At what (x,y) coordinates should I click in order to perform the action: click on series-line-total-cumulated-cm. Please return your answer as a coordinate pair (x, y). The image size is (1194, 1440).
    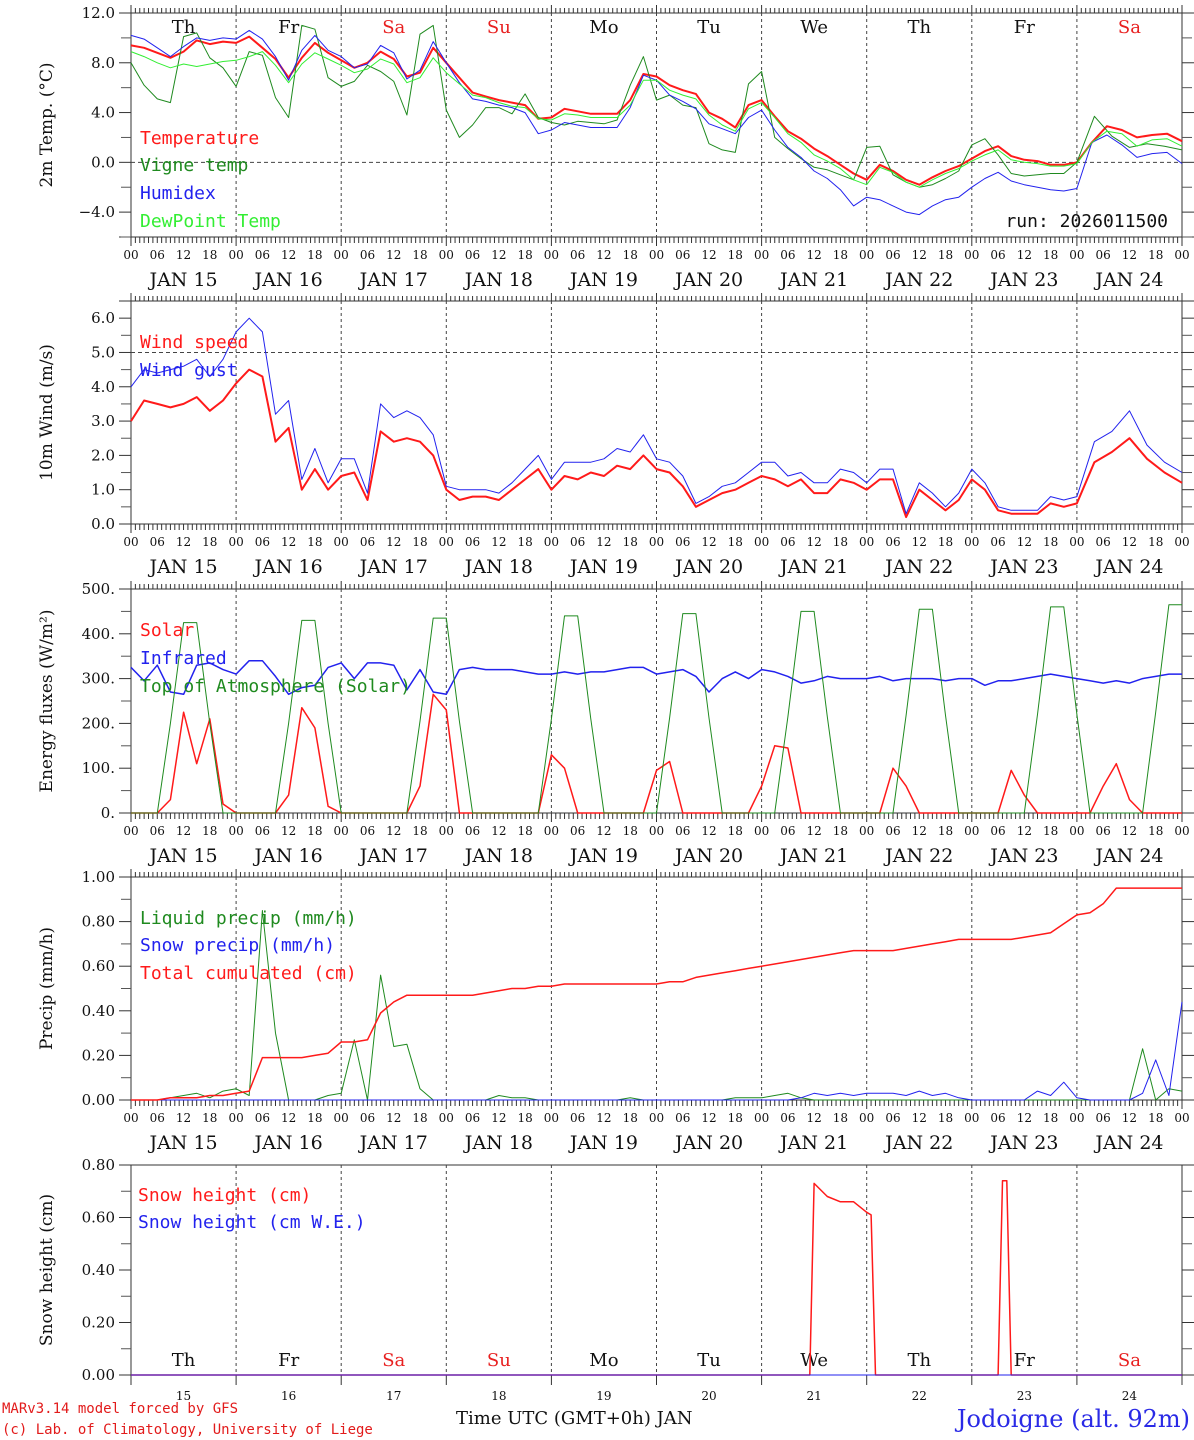
    Looking at the image, I should click on (656, 994).